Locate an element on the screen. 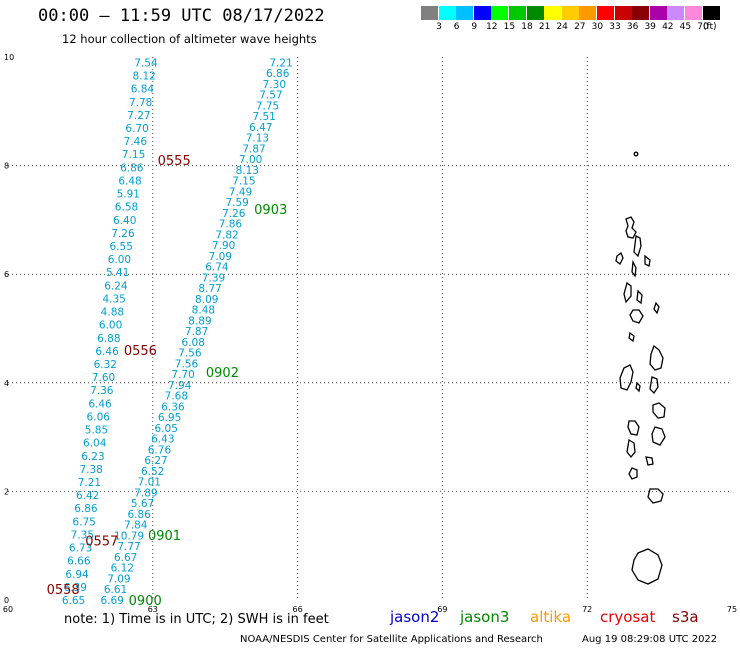 The image size is (740, 650). lon-tick-label: 63 is located at coordinates (153, 609).